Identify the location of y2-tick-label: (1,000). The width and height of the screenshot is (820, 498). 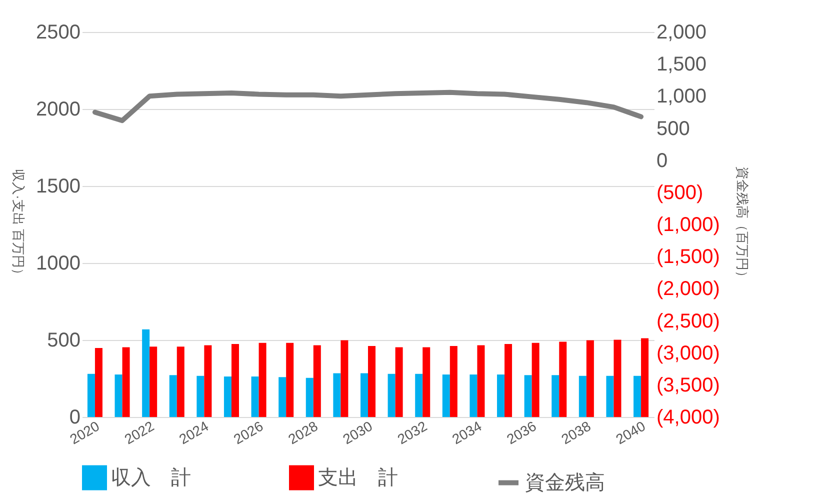
(688, 225).